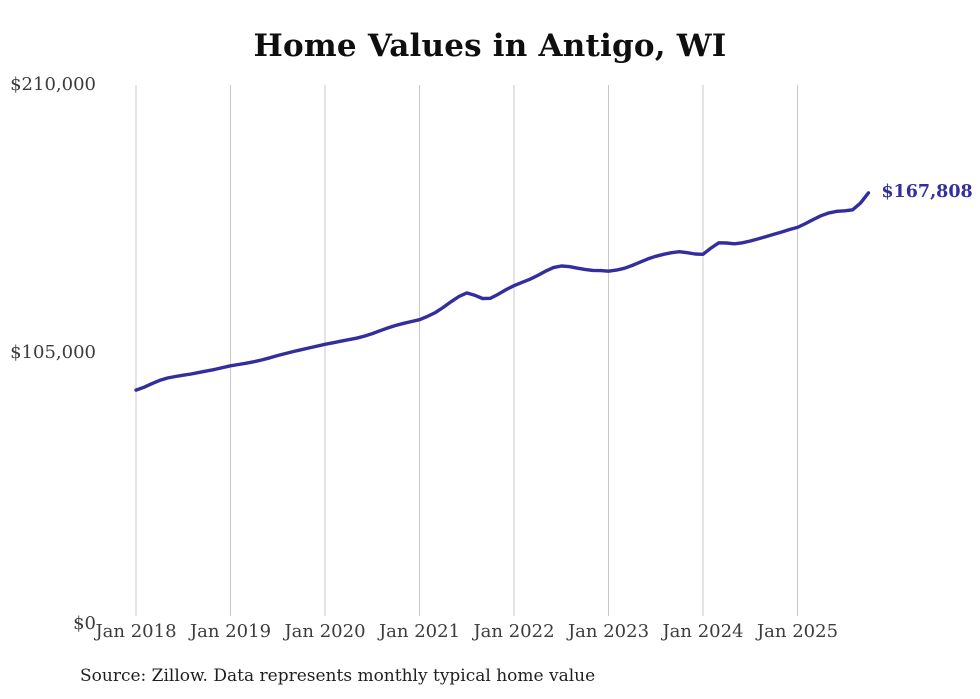 The image size is (980, 699). I want to click on x-axis-tick-jan-2021: Jan 2021, so click(419, 631).